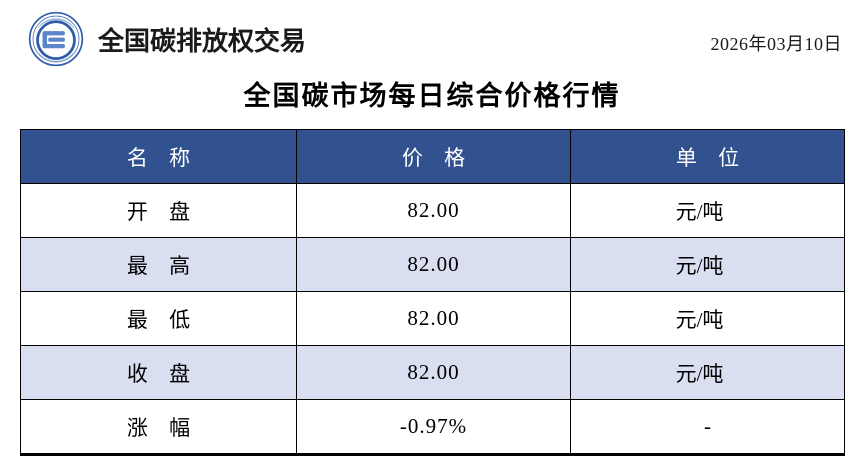  Describe the element at coordinates (158, 318) in the screenshot. I see `cell-name: 最 低` at that location.